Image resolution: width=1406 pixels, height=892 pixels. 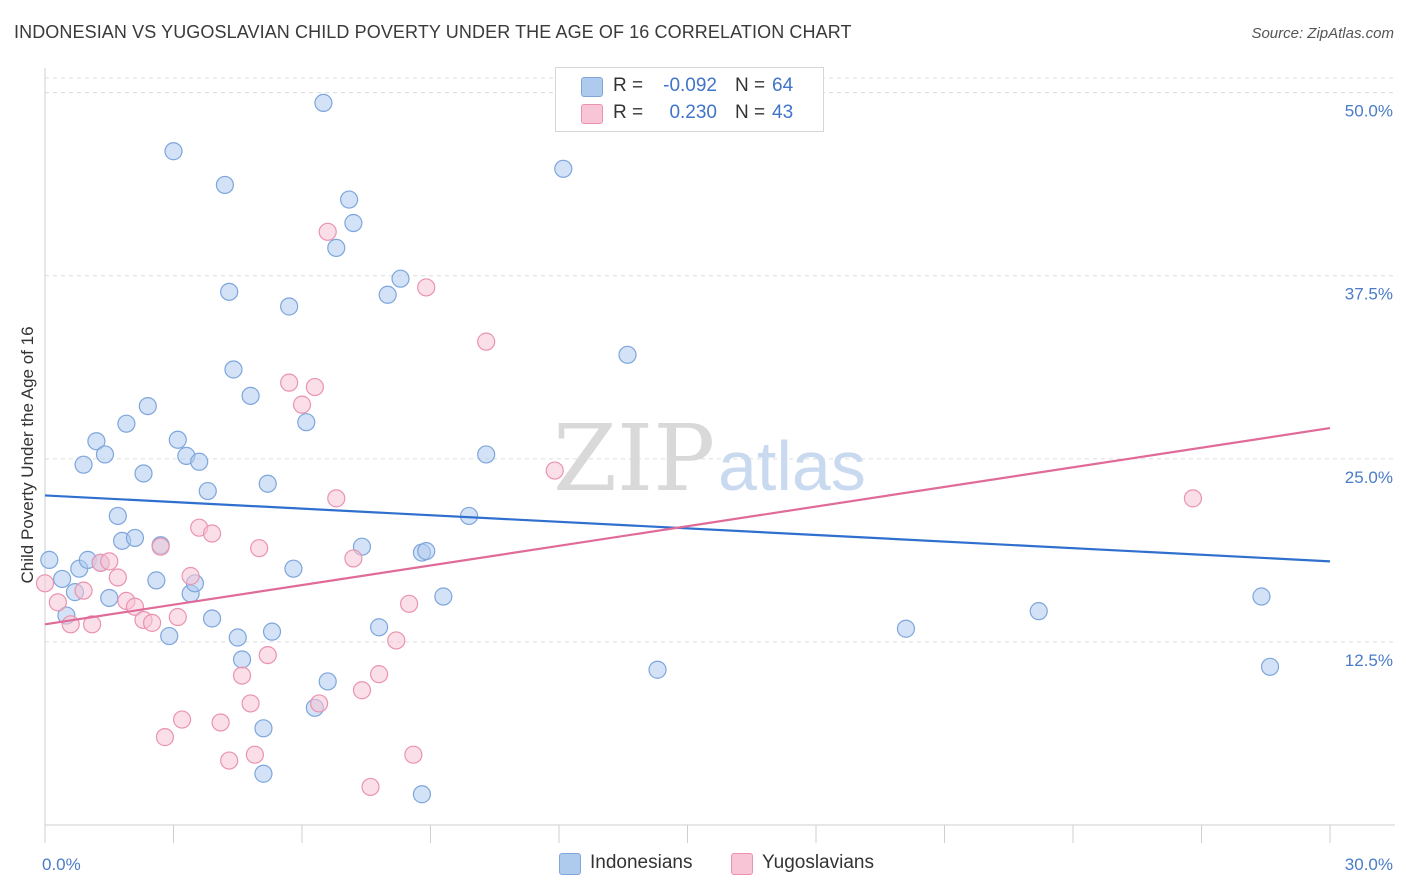 I want to click on y-tick-label: 37.5%, so click(x=1369, y=294).